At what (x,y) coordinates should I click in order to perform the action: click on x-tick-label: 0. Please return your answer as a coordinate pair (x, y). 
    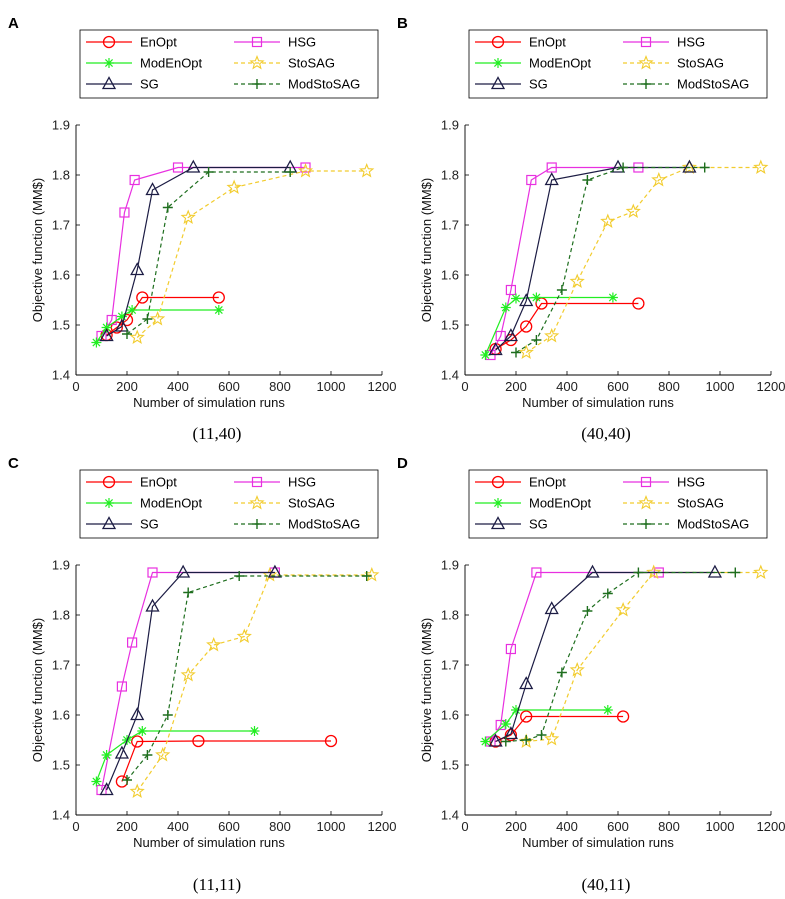
    Looking at the image, I should click on (75, 826).